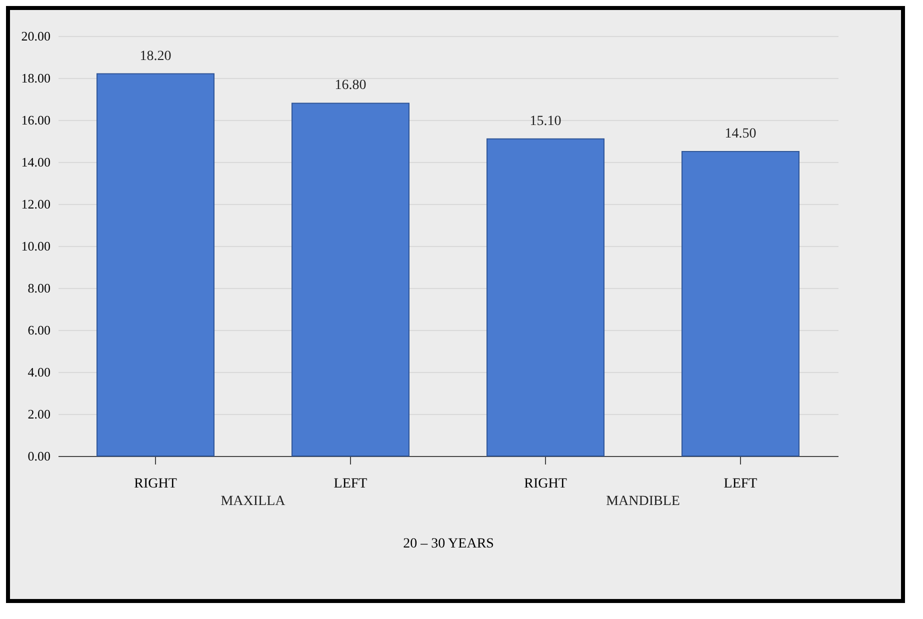 The width and height of the screenshot is (923, 619). I want to click on y-tick-label: 12.00, so click(35, 204).